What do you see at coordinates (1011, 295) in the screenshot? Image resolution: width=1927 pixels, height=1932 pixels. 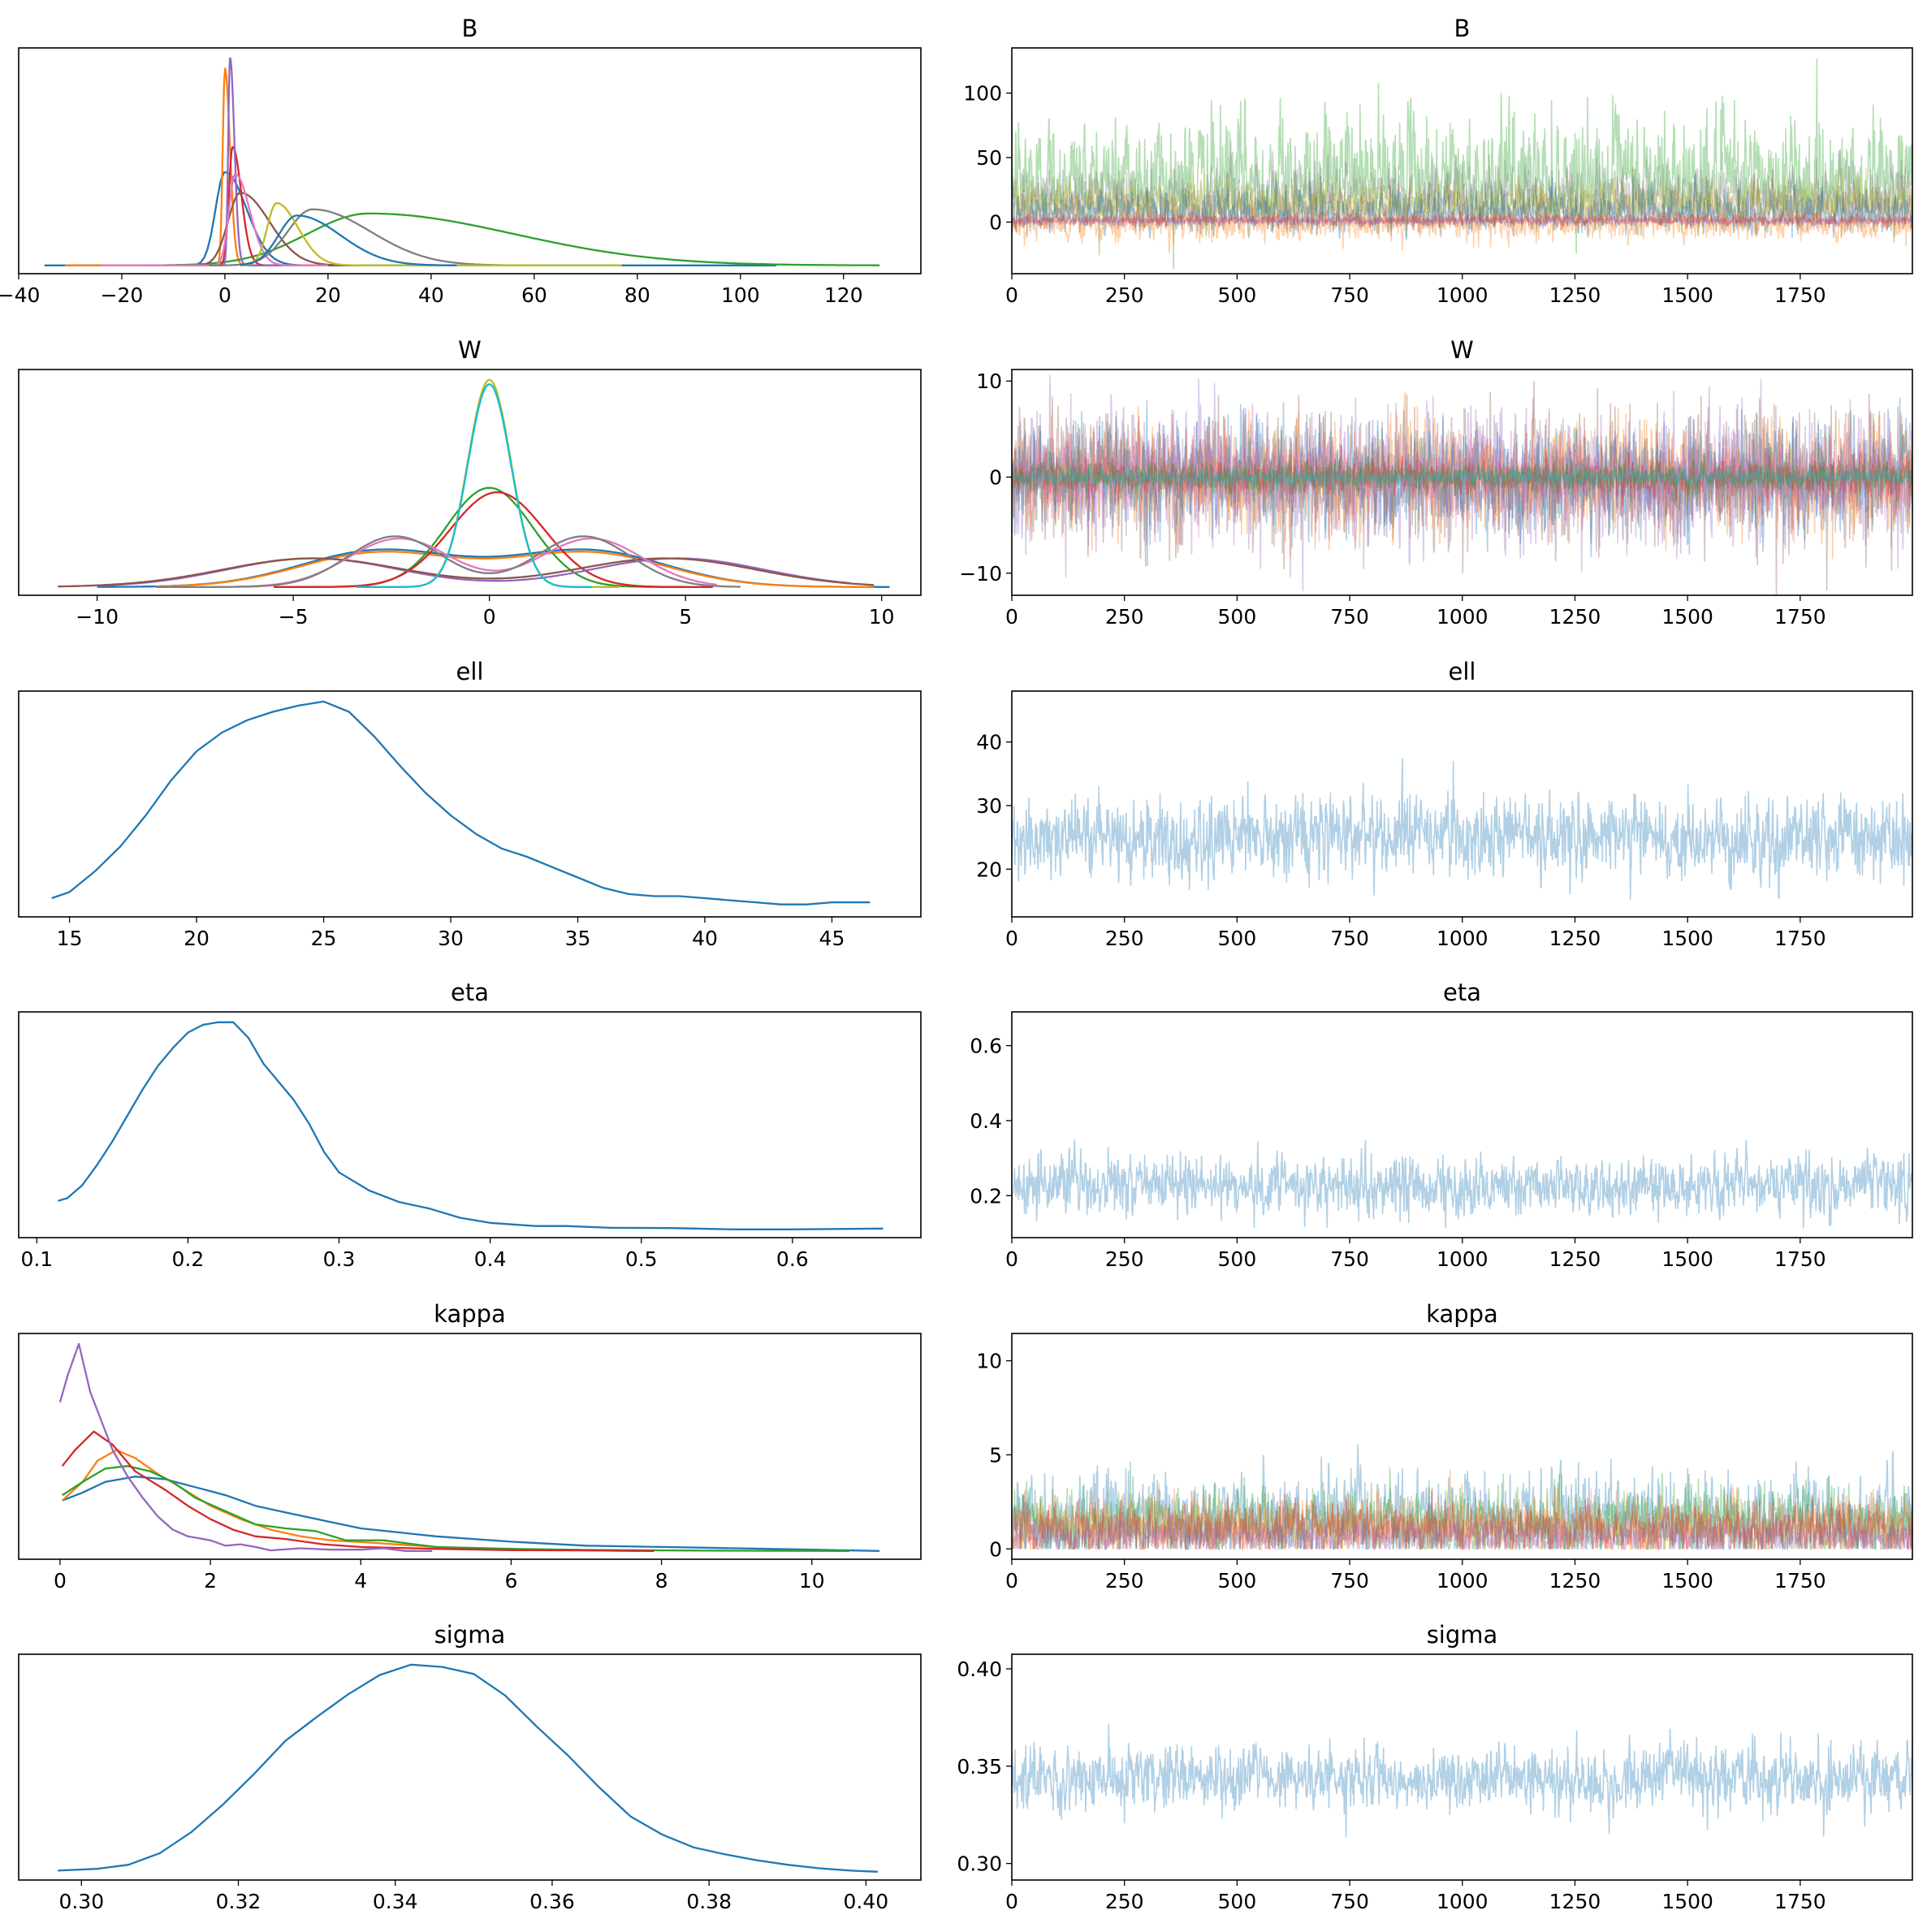 I see `trace-B-xtick-label: 0` at bounding box center [1011, 295].